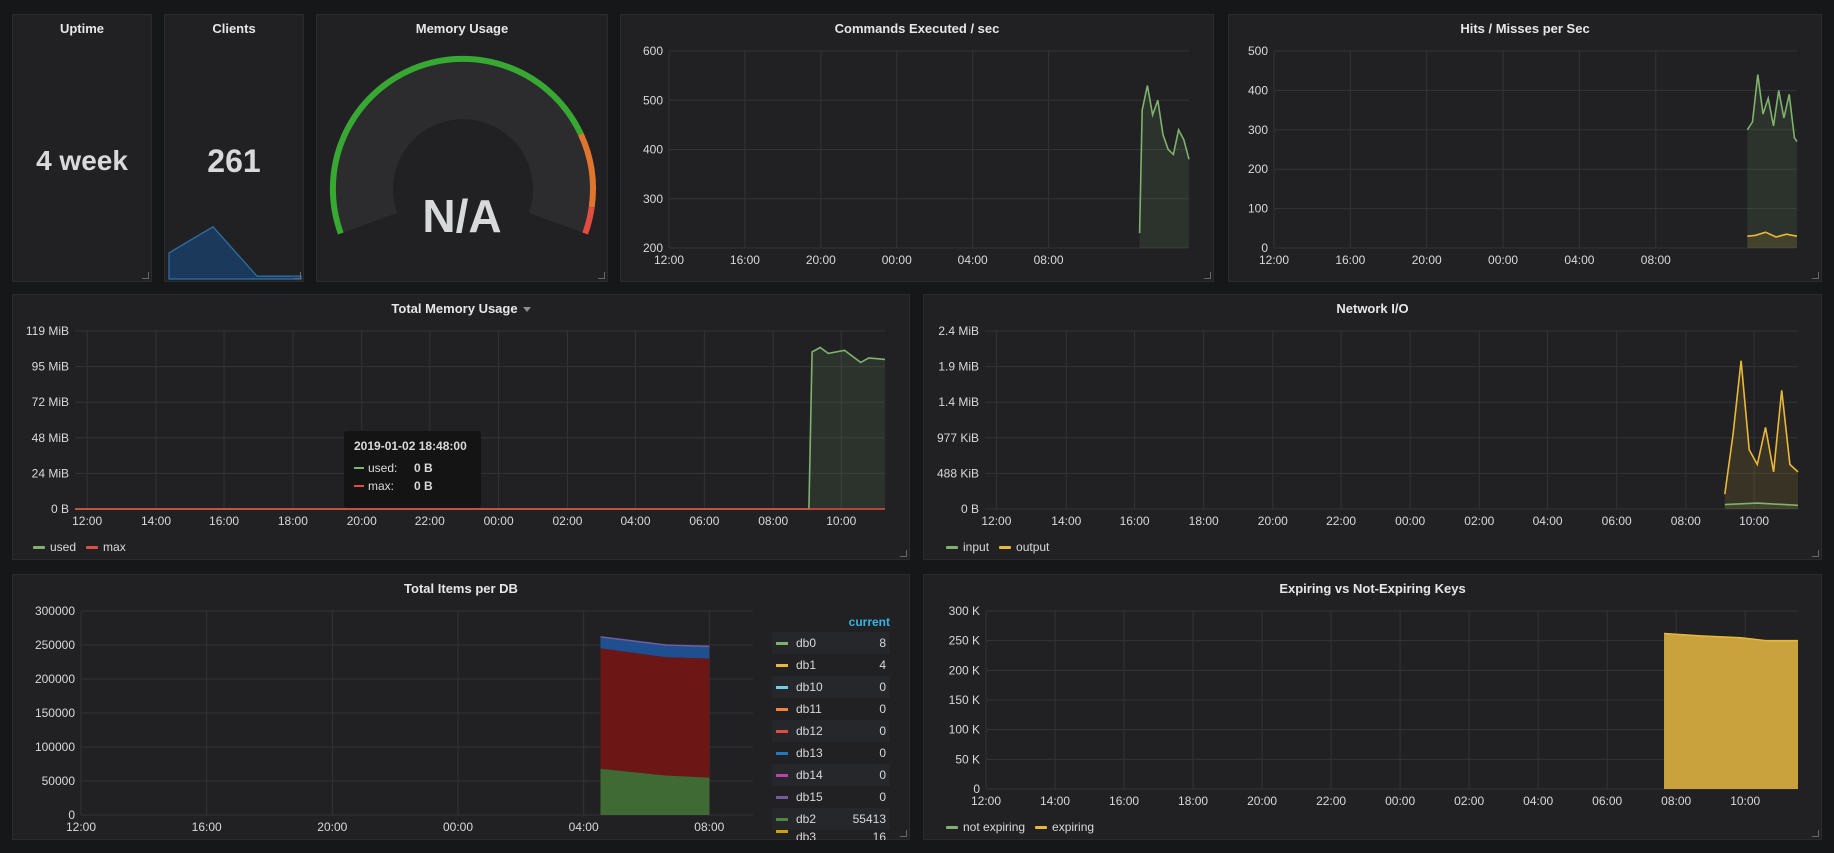 The height and width of the screenshot is (853, 1834). I want to click on panel-title: Total Memory Usage, so click(461, 308).